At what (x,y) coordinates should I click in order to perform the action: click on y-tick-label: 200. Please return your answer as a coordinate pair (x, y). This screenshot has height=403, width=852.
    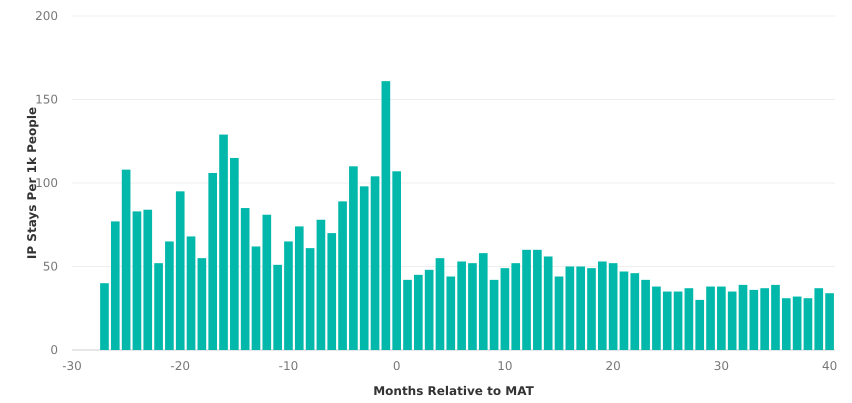
    Looking at the image, I should click on (46, 16).